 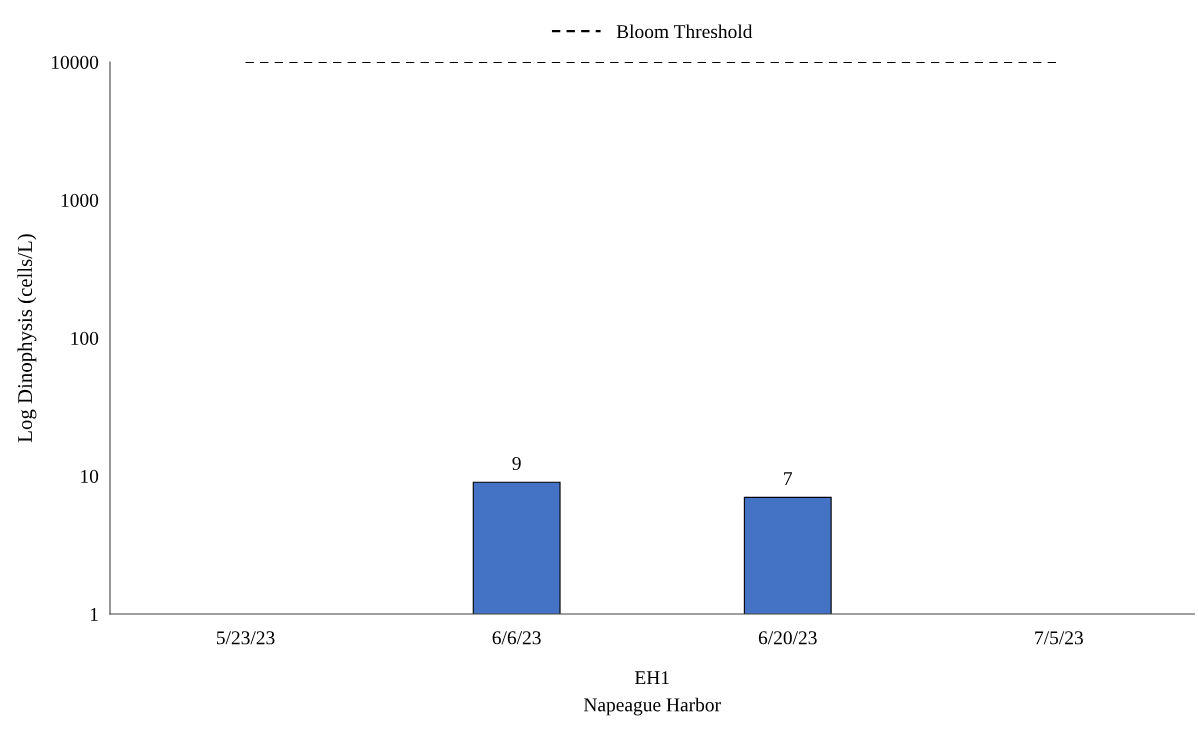 What do you see at coordinates (85, 338) in the screenshot?
I see `y-tick-label: 100` at bounding box center [85, 338].